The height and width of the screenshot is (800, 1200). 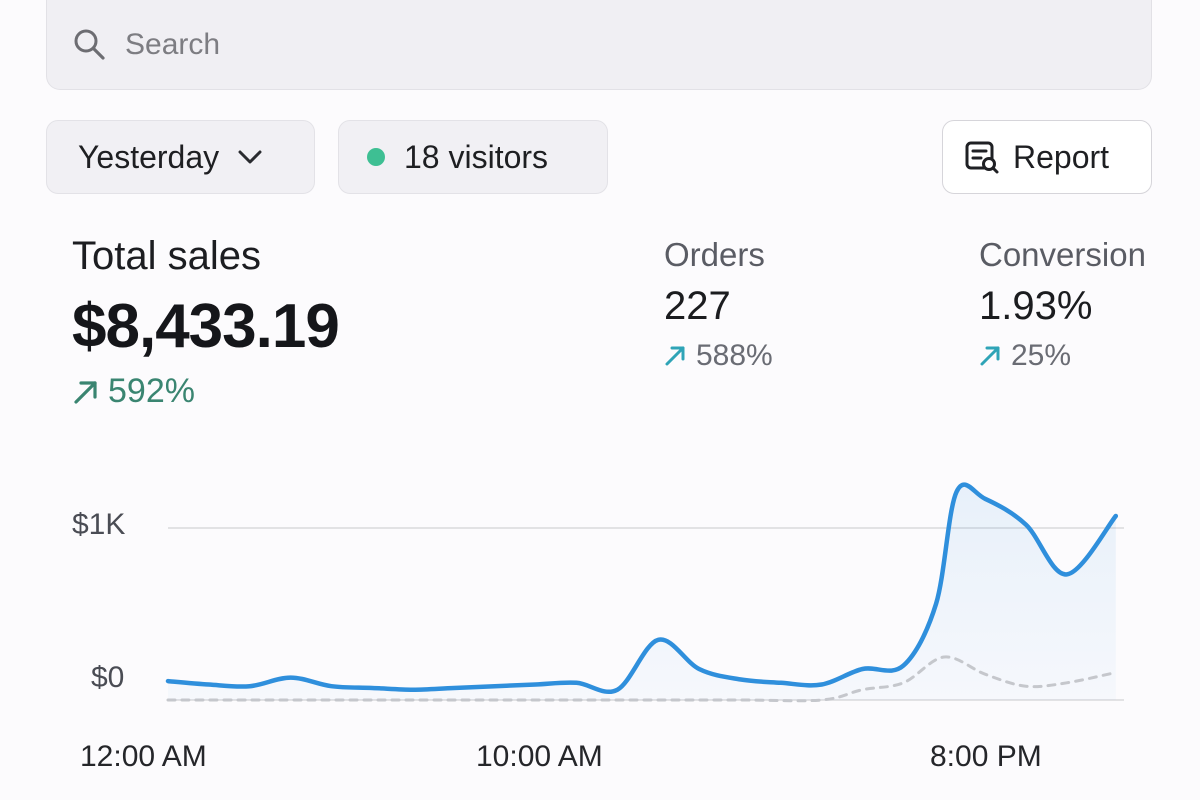 I want to click on series-line-comparison, so click(x=642, y=679).